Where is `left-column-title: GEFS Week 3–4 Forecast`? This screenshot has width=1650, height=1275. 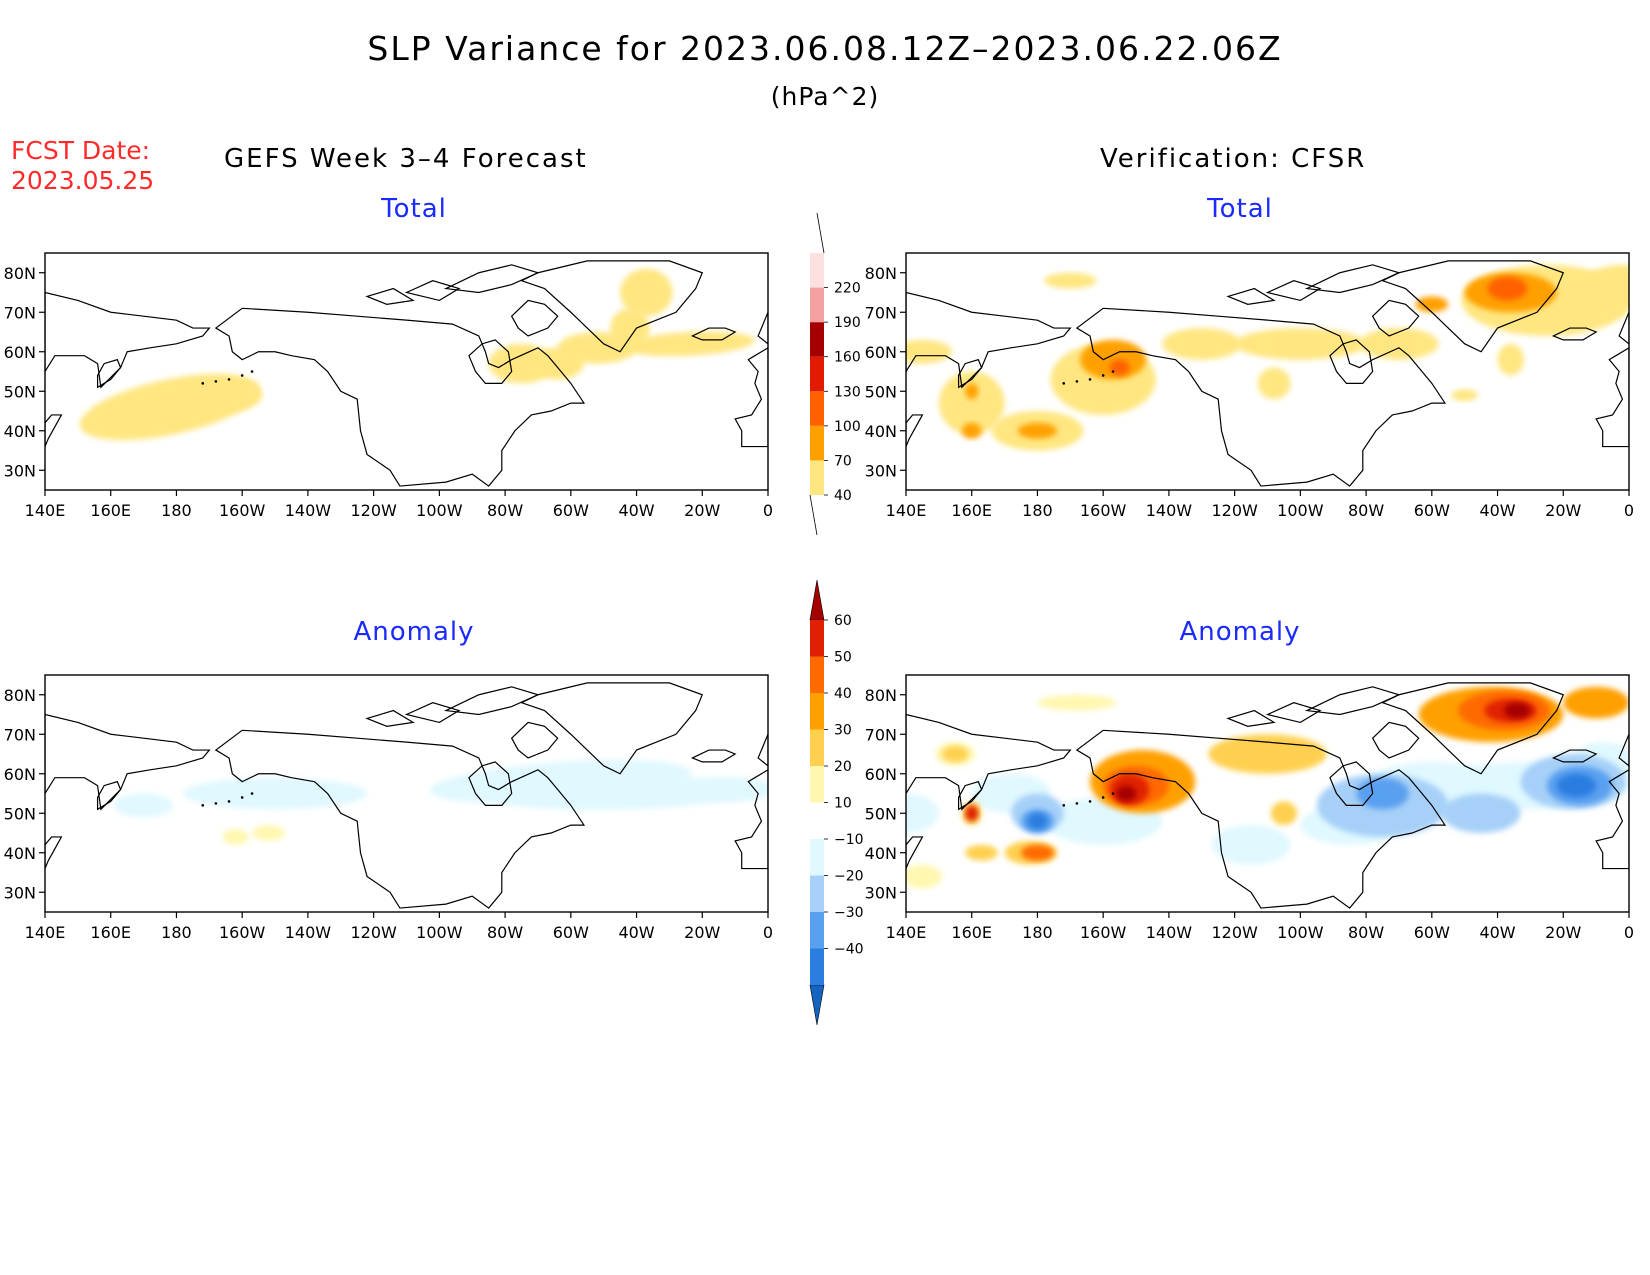 left-column-title: GEFS Week 3–4 Forecast is located at coordinates (406, 159).